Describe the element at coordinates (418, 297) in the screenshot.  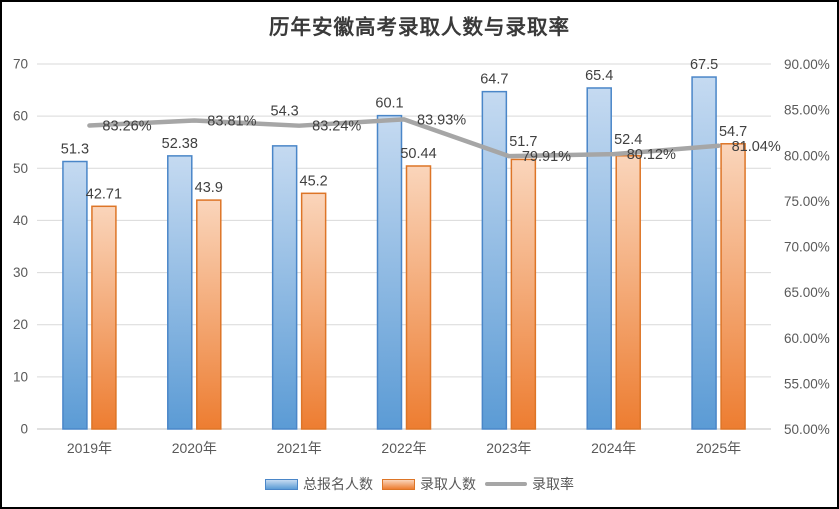
I see `bar-admitted-2022年` at that location.